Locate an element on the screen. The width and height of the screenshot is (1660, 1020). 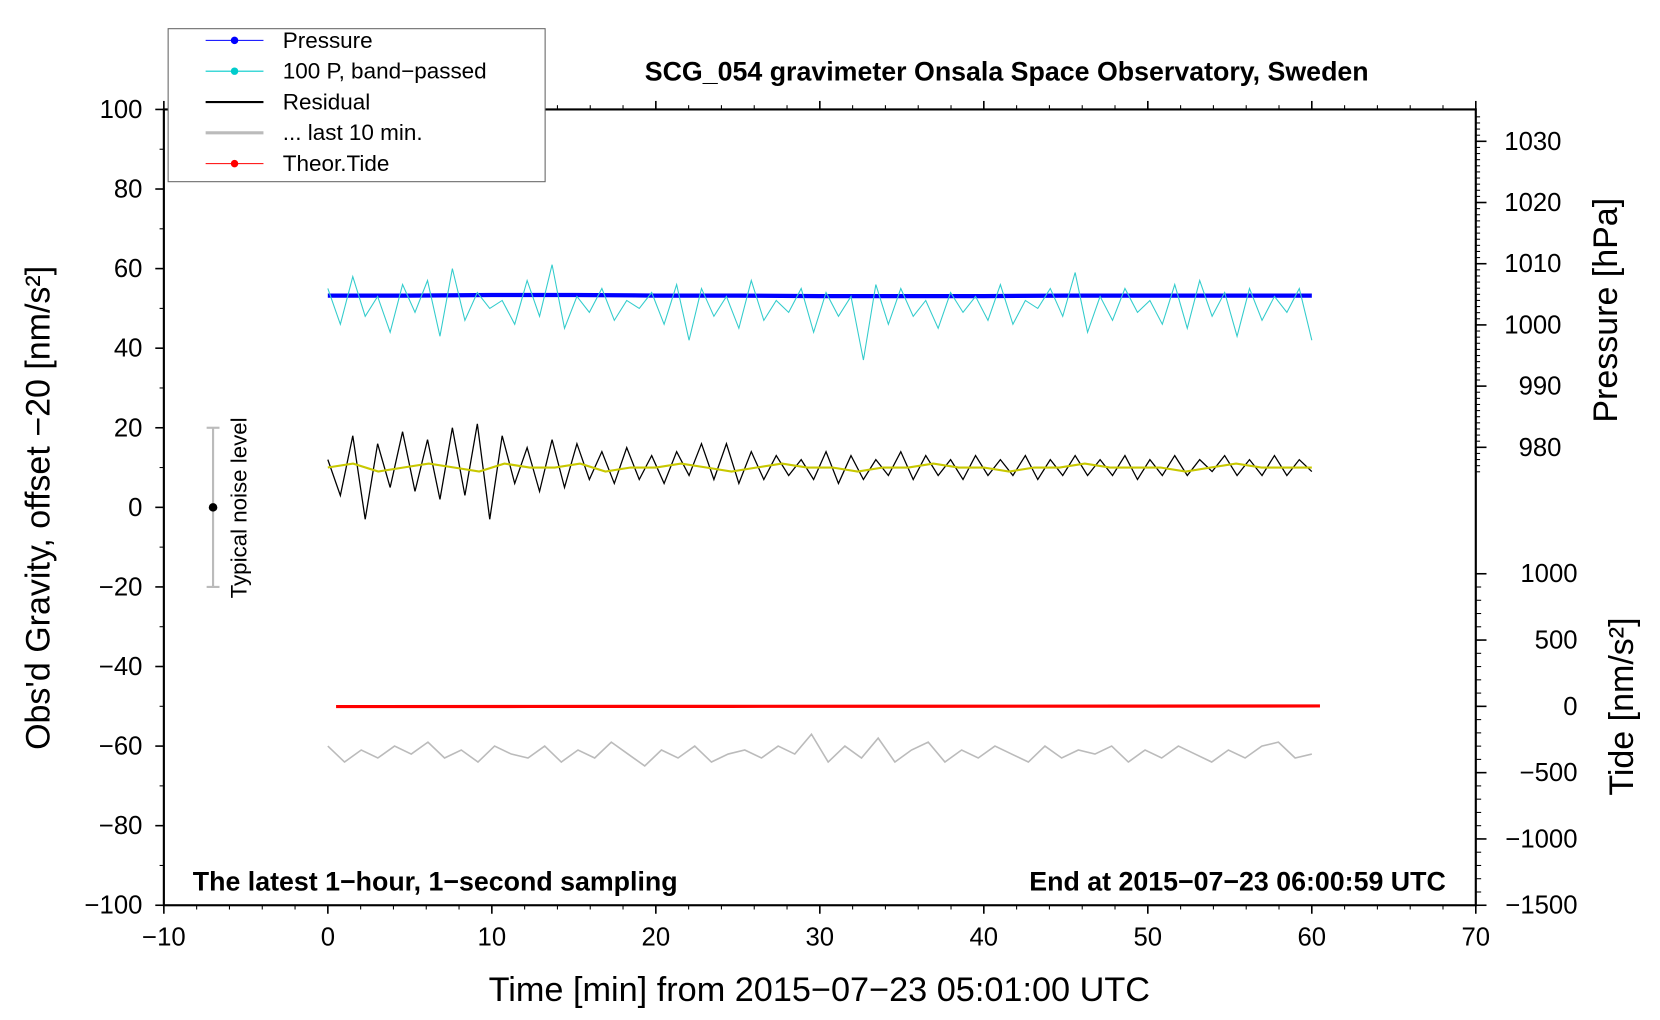
series-residual is located at coordinates (820, 471).